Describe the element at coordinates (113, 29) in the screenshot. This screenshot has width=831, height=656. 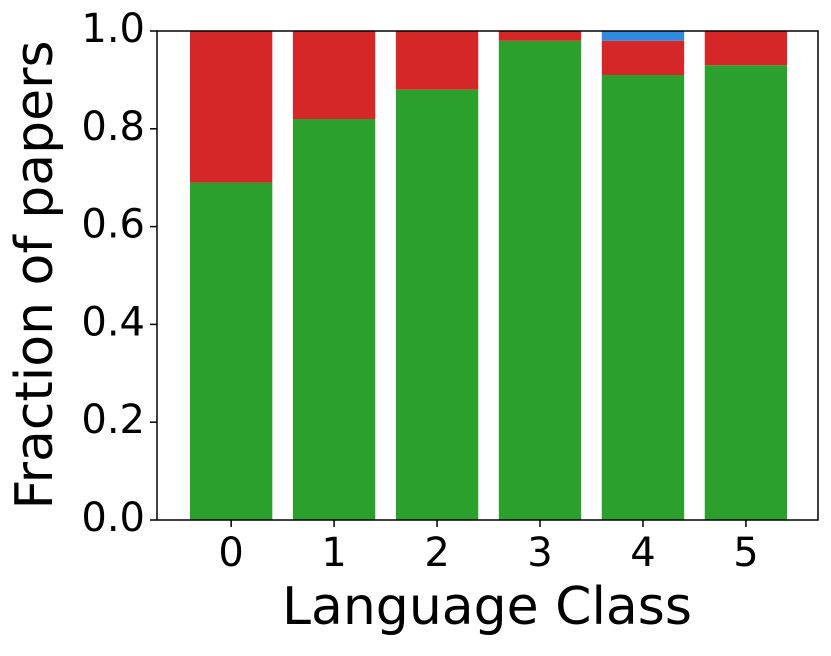
I see `y-tick-label: 1.0` at that location.